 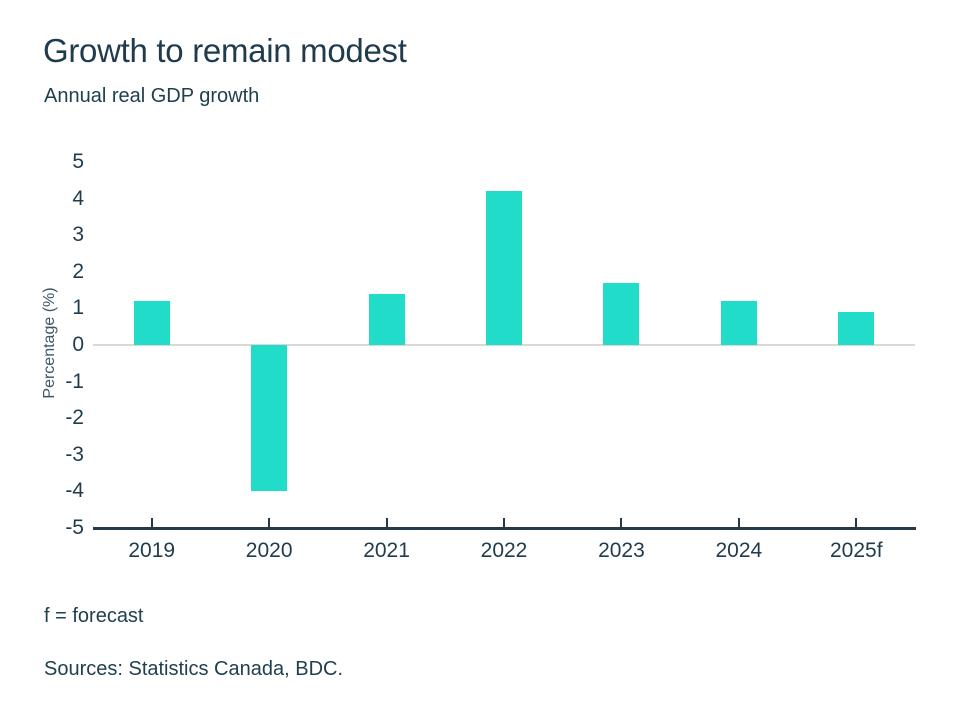 What do you see at coordinates (78, 198) in the screenshot?
I see `y-tick-label-4: 4` at bounding box center [78, 198].